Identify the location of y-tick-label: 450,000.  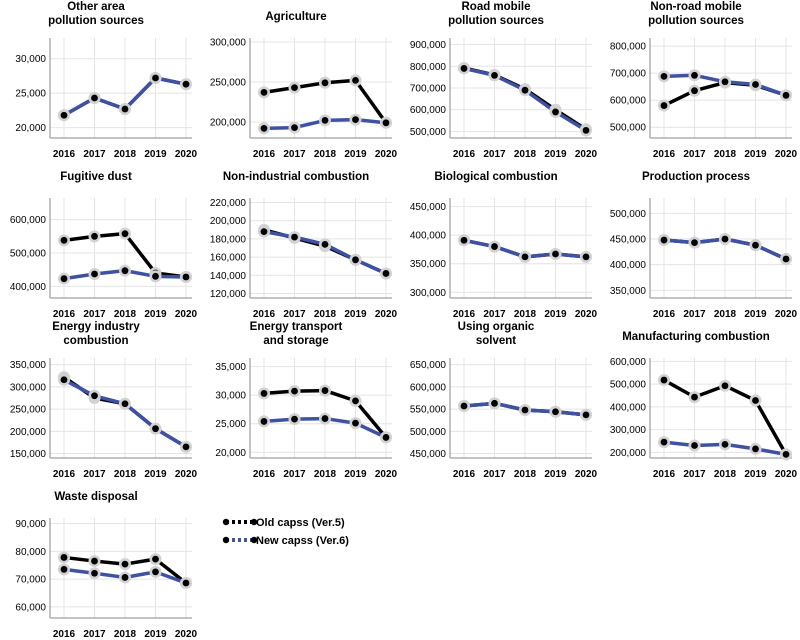
(628, 240).